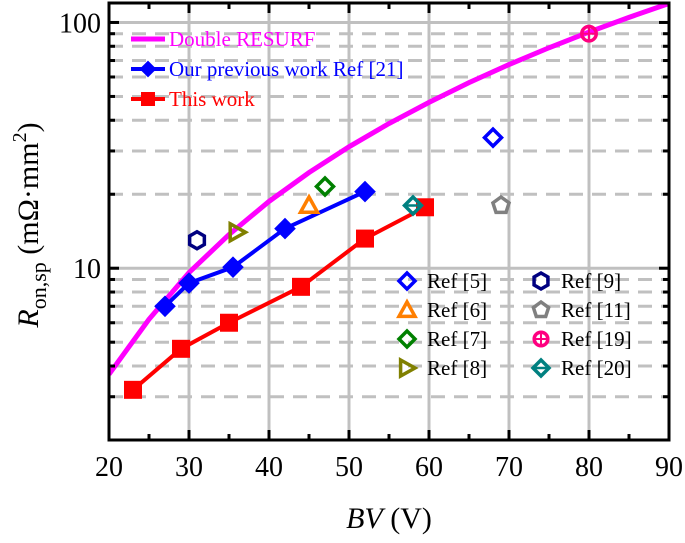 Image resolution: width=685 pixels, height=543 pixels. I want to click on legend-entry: Our previous work Ref [21], so click(267, 69).